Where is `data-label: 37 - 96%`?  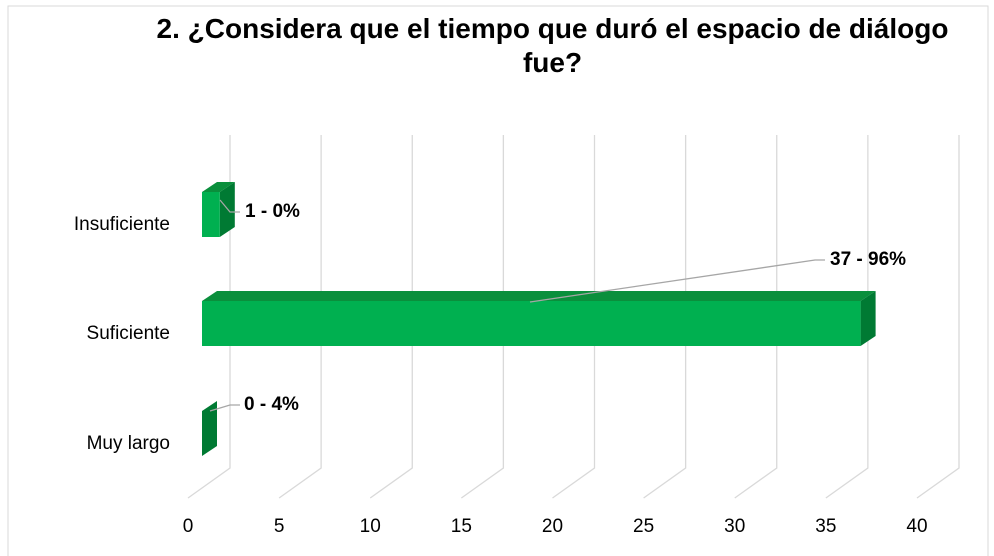 data-label: 37 - 96% is located at coordinates (868, 259).